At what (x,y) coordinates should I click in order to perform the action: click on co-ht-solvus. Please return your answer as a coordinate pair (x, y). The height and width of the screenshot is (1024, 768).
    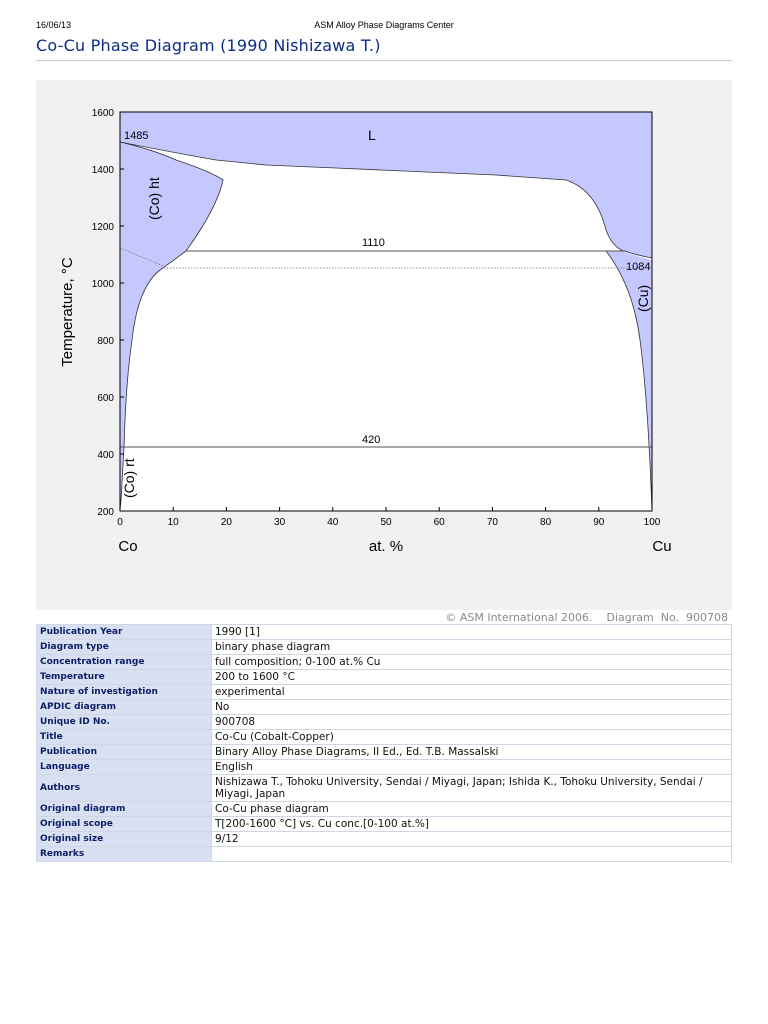
    Looking at the image, I should click on (171, 196).